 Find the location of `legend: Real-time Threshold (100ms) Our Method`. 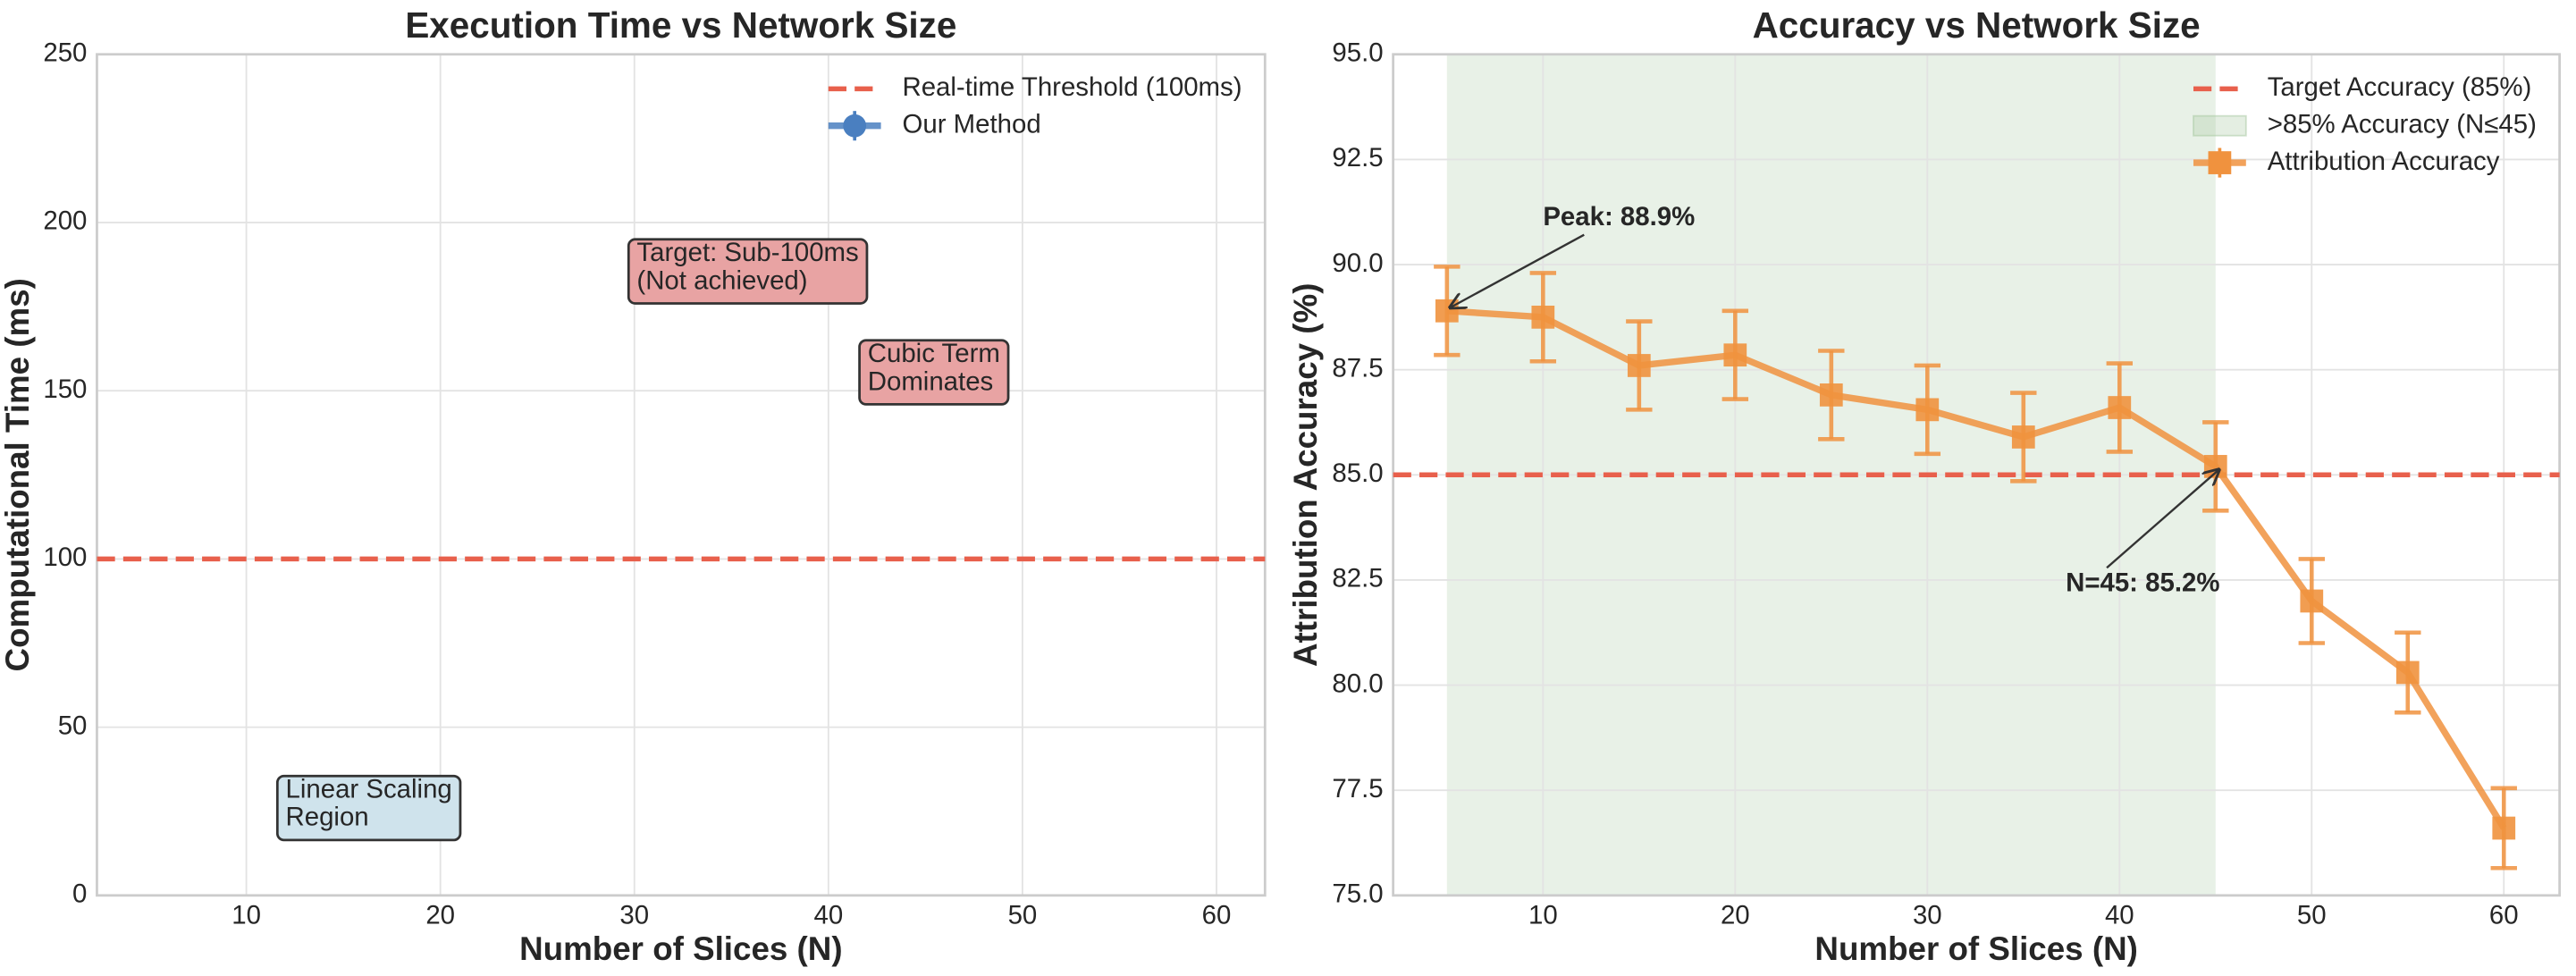

legend: Real-time Threshold (100ms) Our Method is located at coordinates (1035, 107).